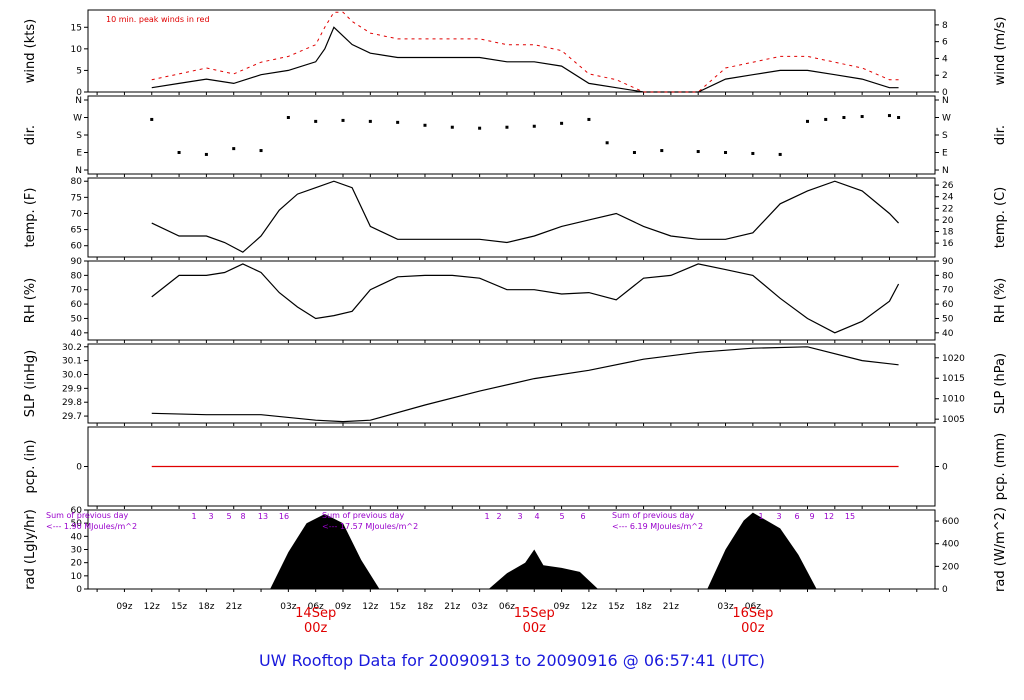  I want to click on ylabel-left-1: dir., so click(30, 135).